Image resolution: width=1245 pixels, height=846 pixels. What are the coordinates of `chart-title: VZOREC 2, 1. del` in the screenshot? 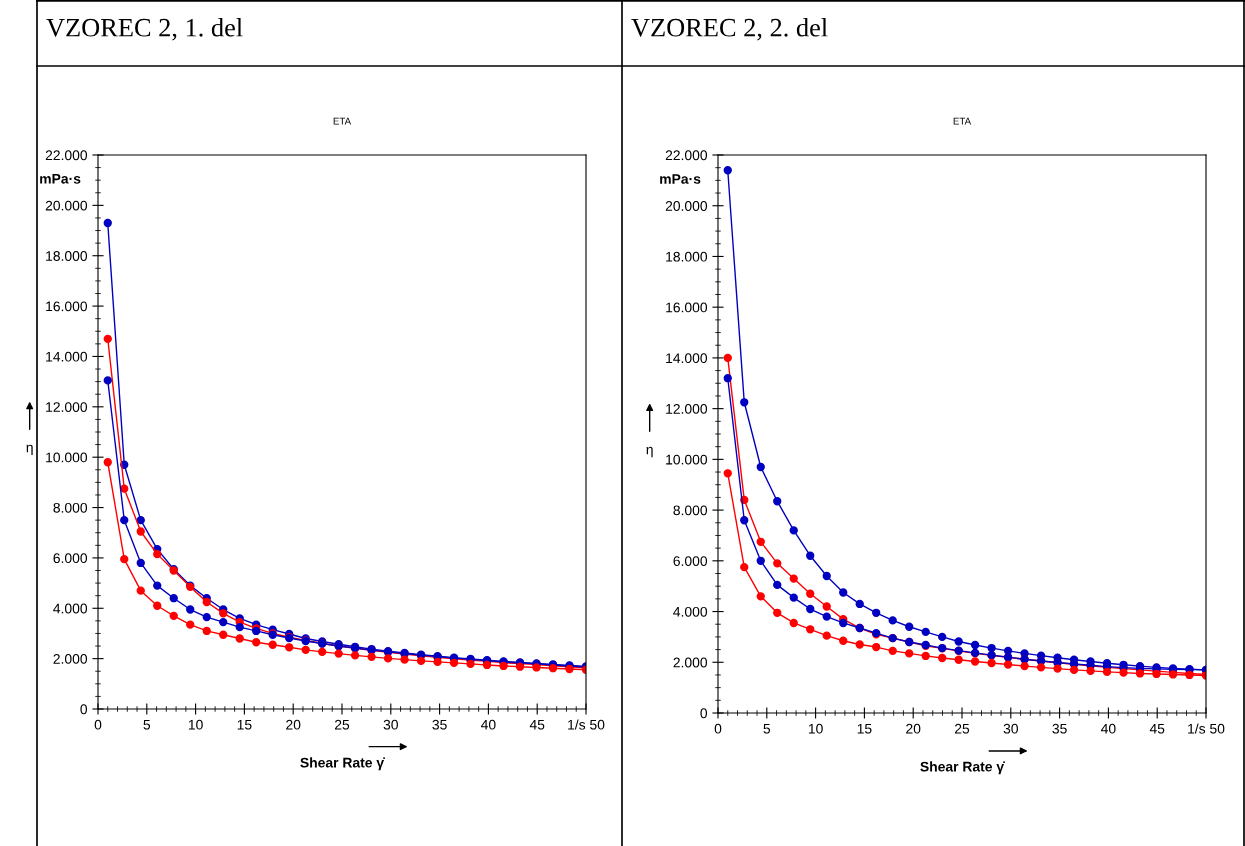 It's located at (144, 29).